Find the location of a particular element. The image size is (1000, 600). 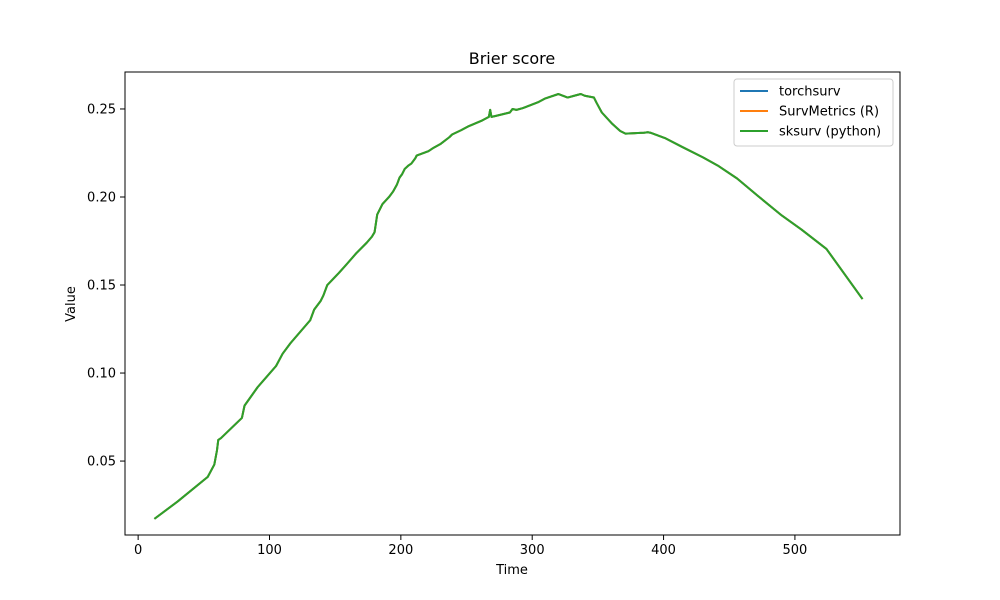

x-axis-label: Time is located at coordinates (511, 570).